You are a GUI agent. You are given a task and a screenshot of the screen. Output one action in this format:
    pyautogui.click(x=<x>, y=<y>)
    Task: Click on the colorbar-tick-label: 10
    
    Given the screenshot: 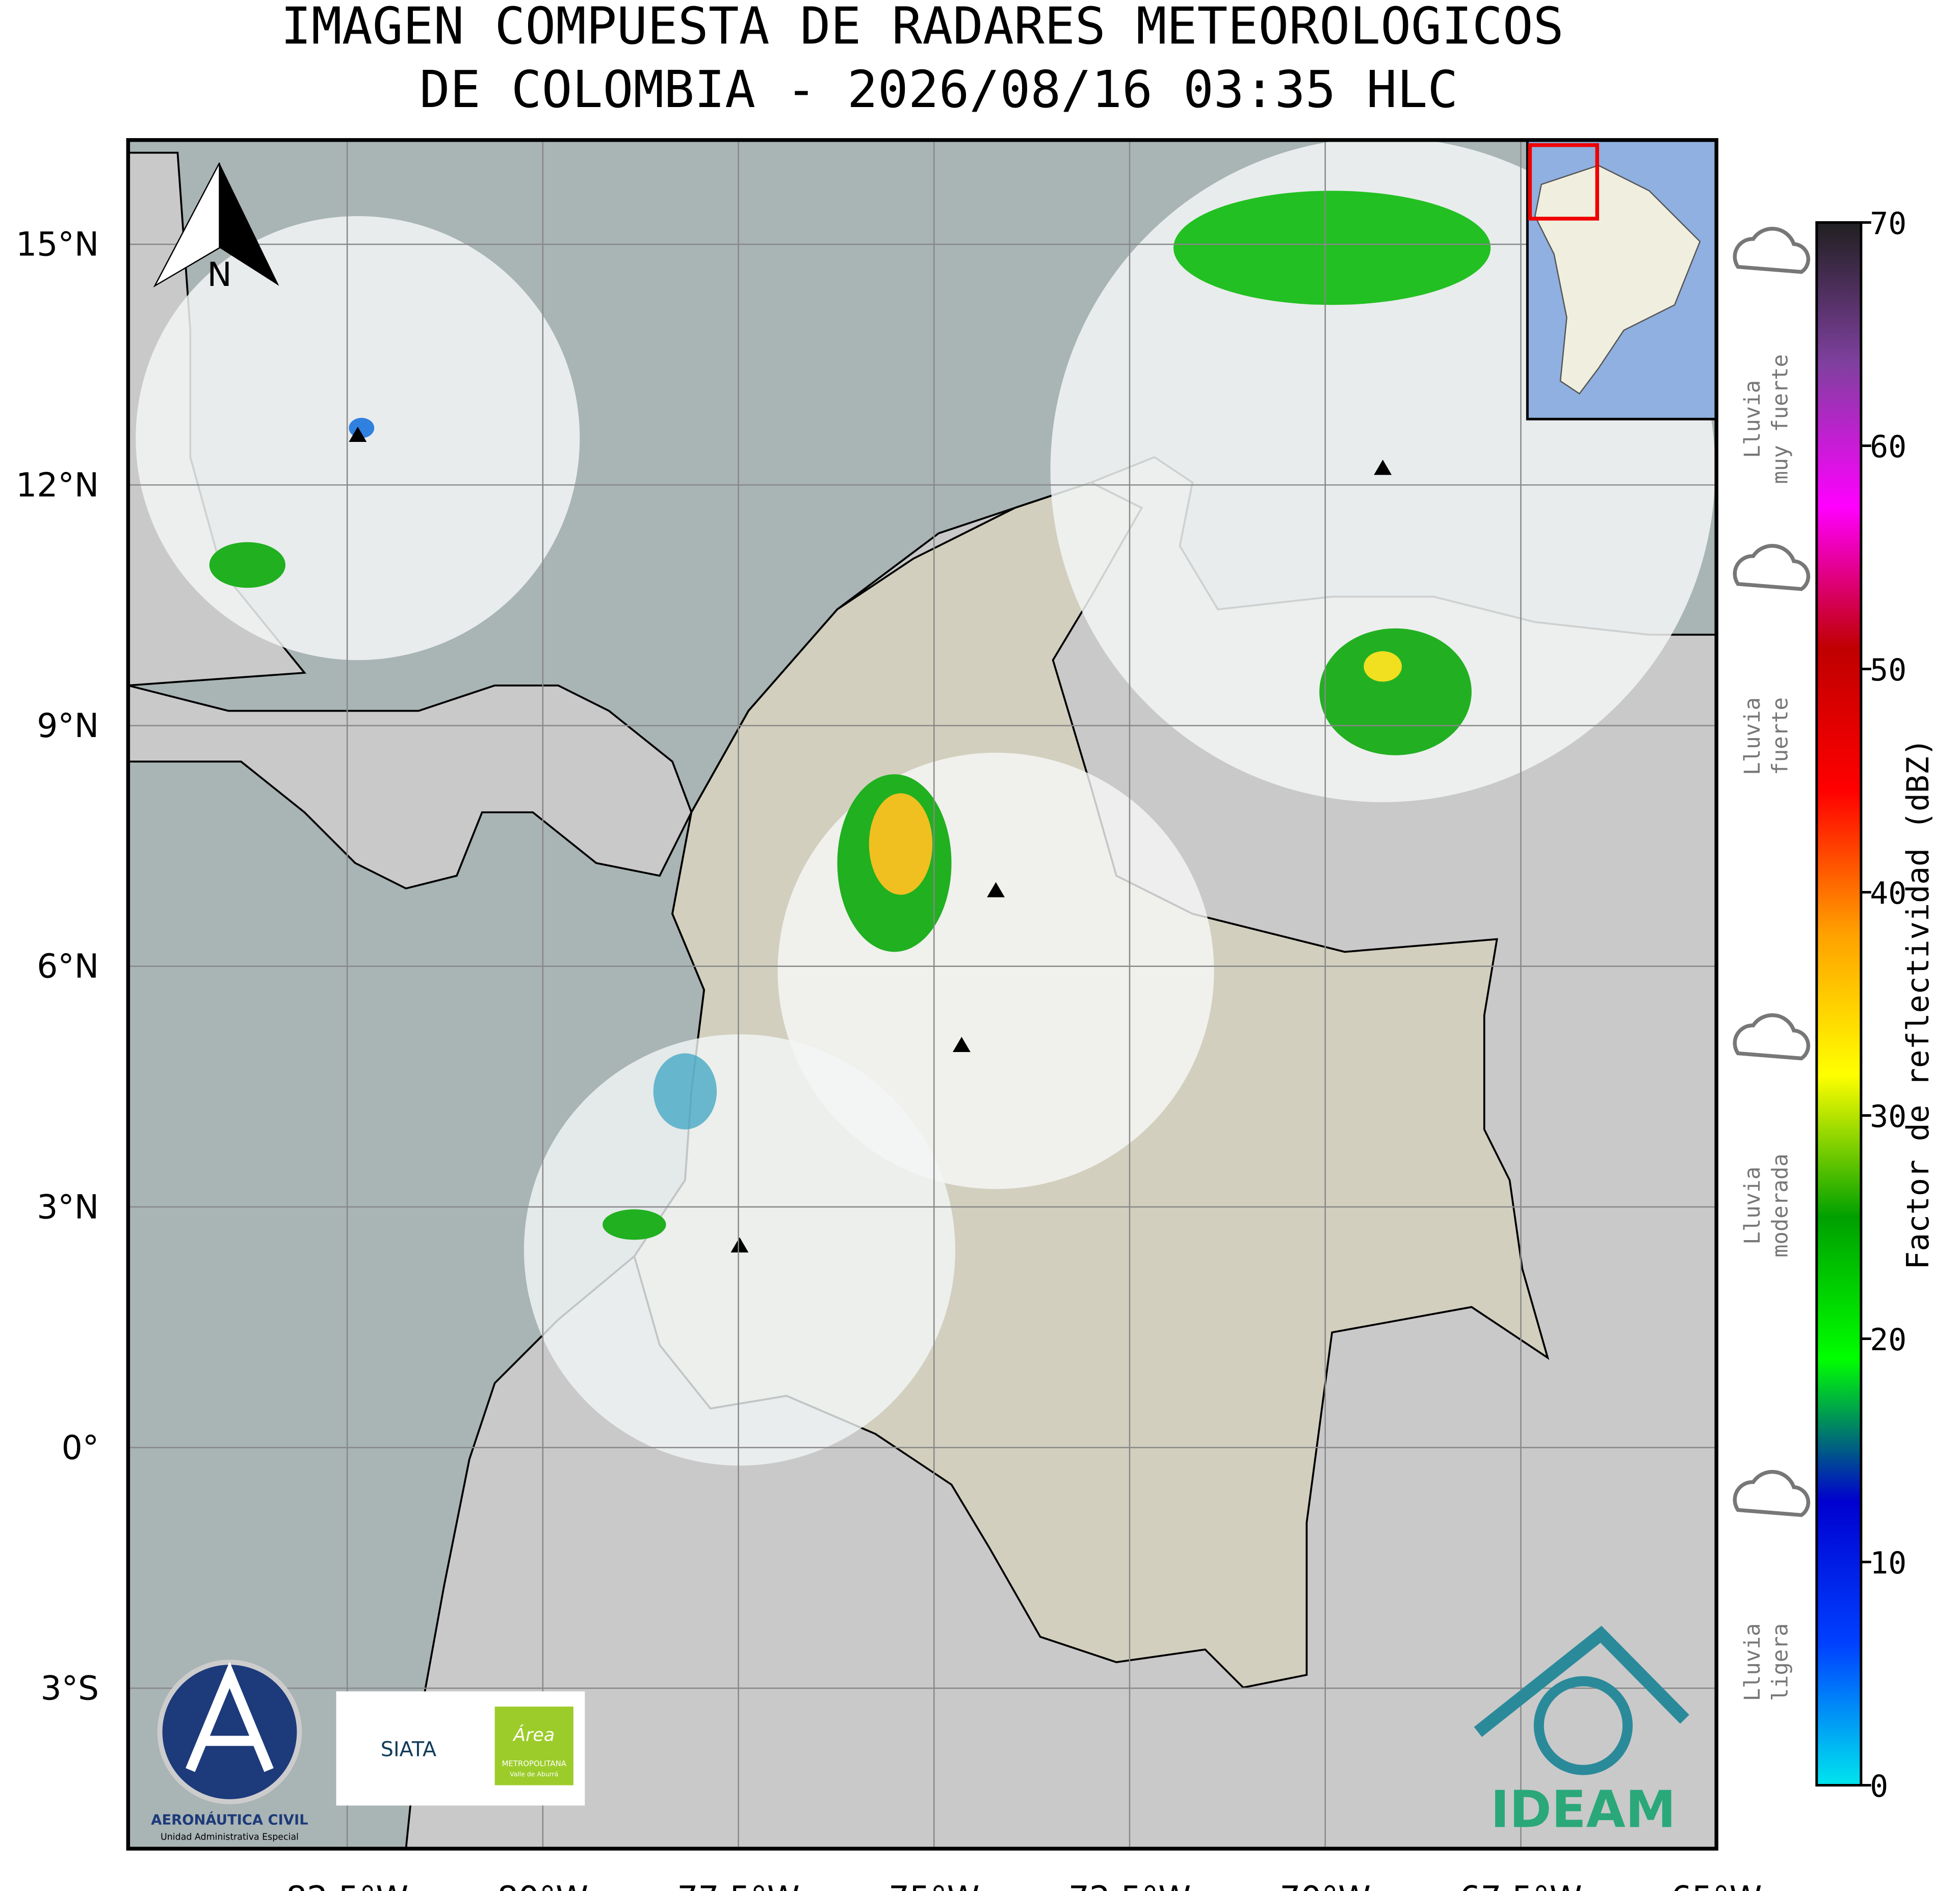 What is the action you would take?
    pyautogui.click(x=1888, y=1563)
    